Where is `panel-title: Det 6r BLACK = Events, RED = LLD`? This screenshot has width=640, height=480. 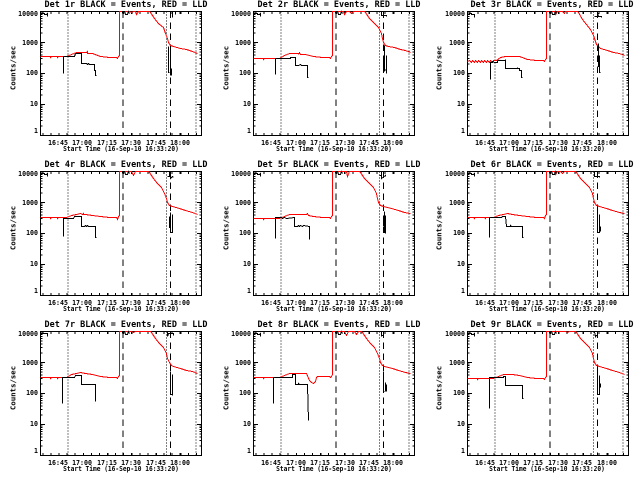 panel-title: Det 6r BLACK = Events, RED = LLD is located at coordinates (552, 165).